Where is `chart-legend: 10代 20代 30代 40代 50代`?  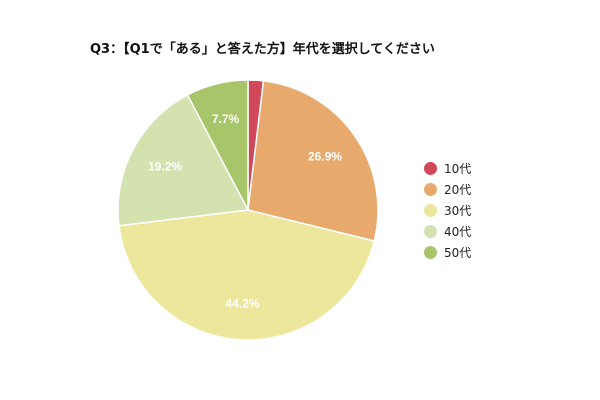 chart-legend: 10代 20代 30代 40代 50代 is located at coordinates (447, 210).